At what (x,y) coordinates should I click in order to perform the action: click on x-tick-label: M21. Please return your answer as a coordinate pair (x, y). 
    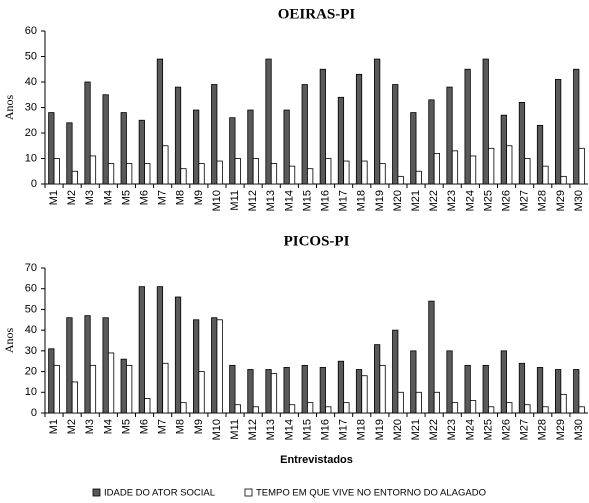
    Looking at the image, I should click on (416, 429).